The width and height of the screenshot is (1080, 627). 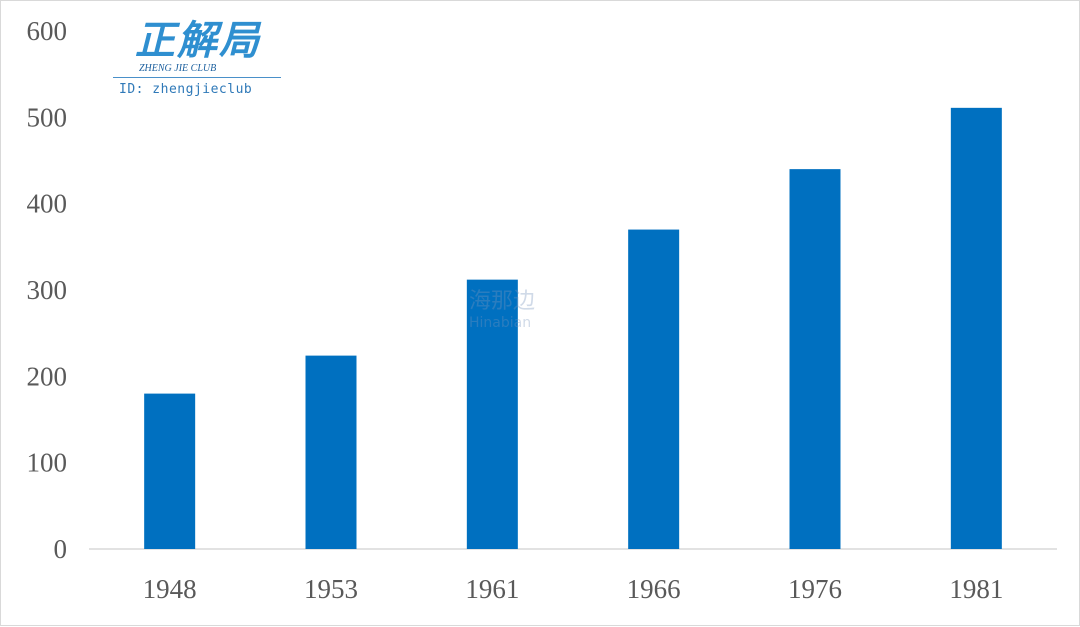 What do you see at coordinates (61, 549) in the screenshot?
I see `y-tick-label: 0` at bounding box center [61, 549].